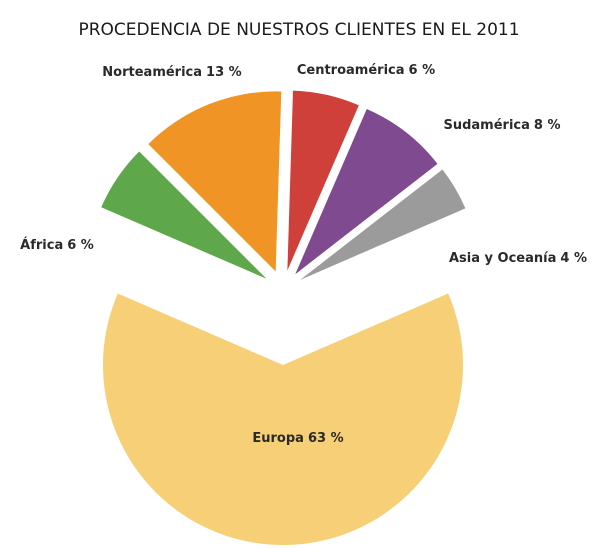 This screenshot has width=598, height=549. Describe the element at coordinates (224, 72) in the screenshot. I see `slice-value-label: 13 %` at that location.